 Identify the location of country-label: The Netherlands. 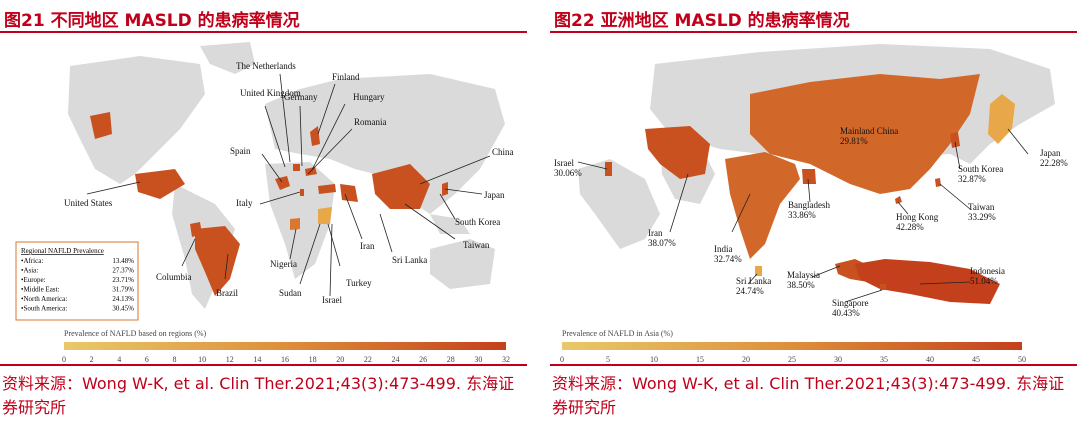
(266, 66).